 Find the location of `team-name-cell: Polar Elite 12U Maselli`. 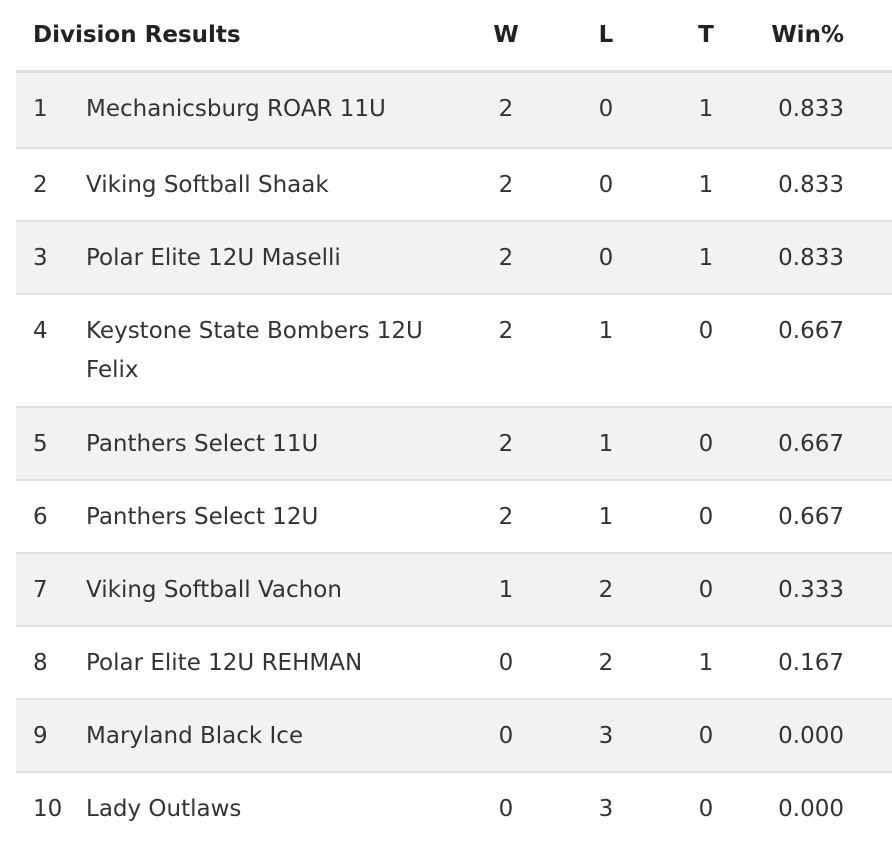

team-name-cell: Polar Elite 12U Maselli is located at coordinates (213, 258).